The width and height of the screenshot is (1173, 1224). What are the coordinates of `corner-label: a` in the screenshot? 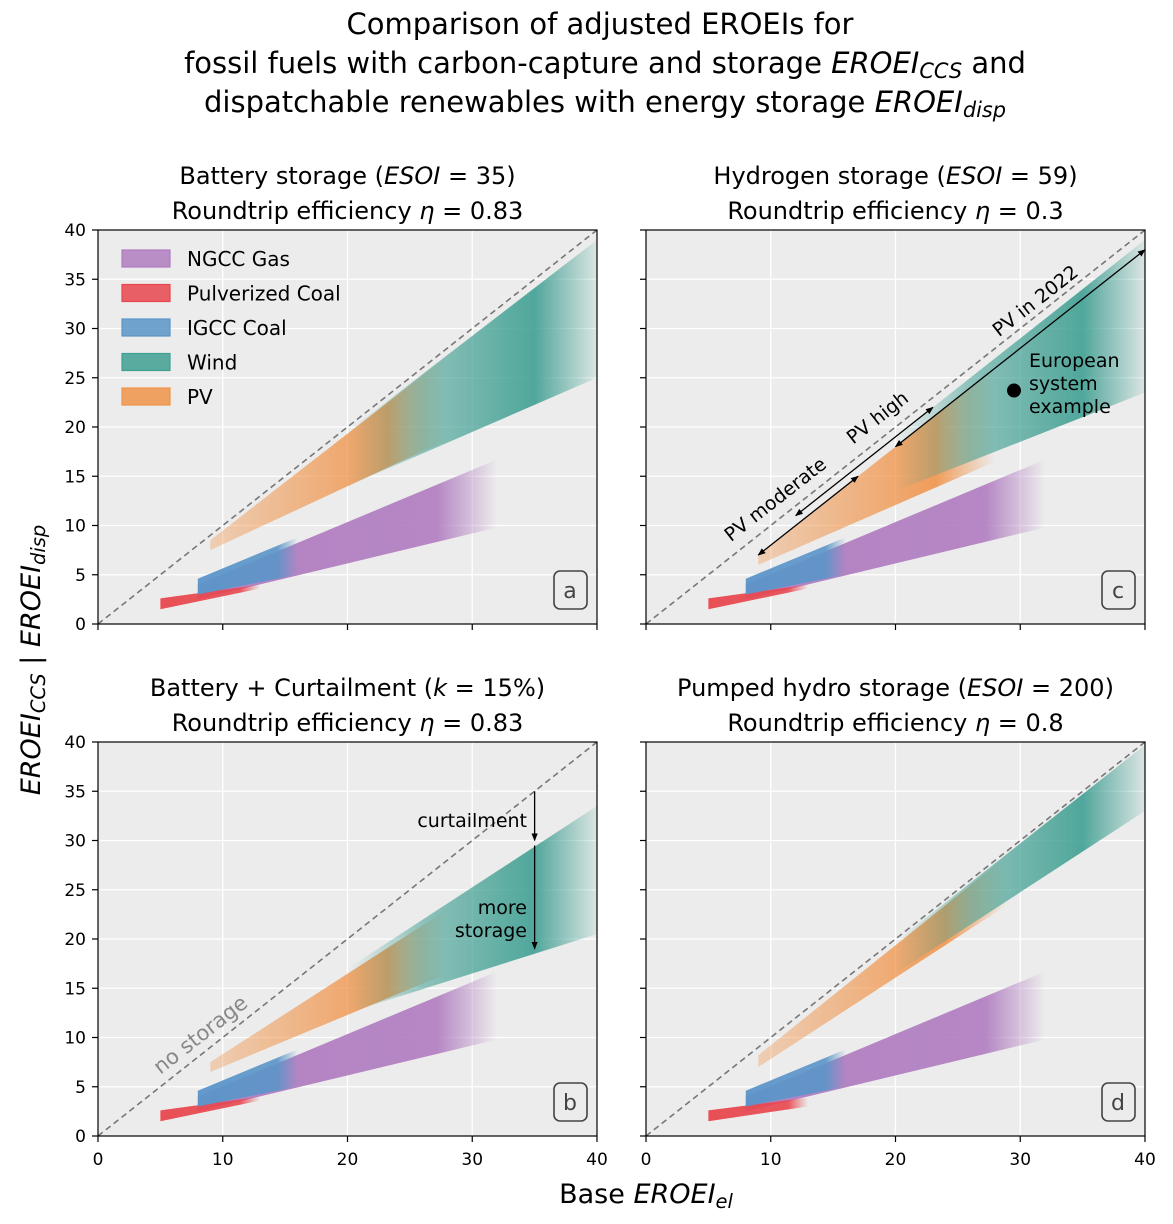 It's located at (569, 591).